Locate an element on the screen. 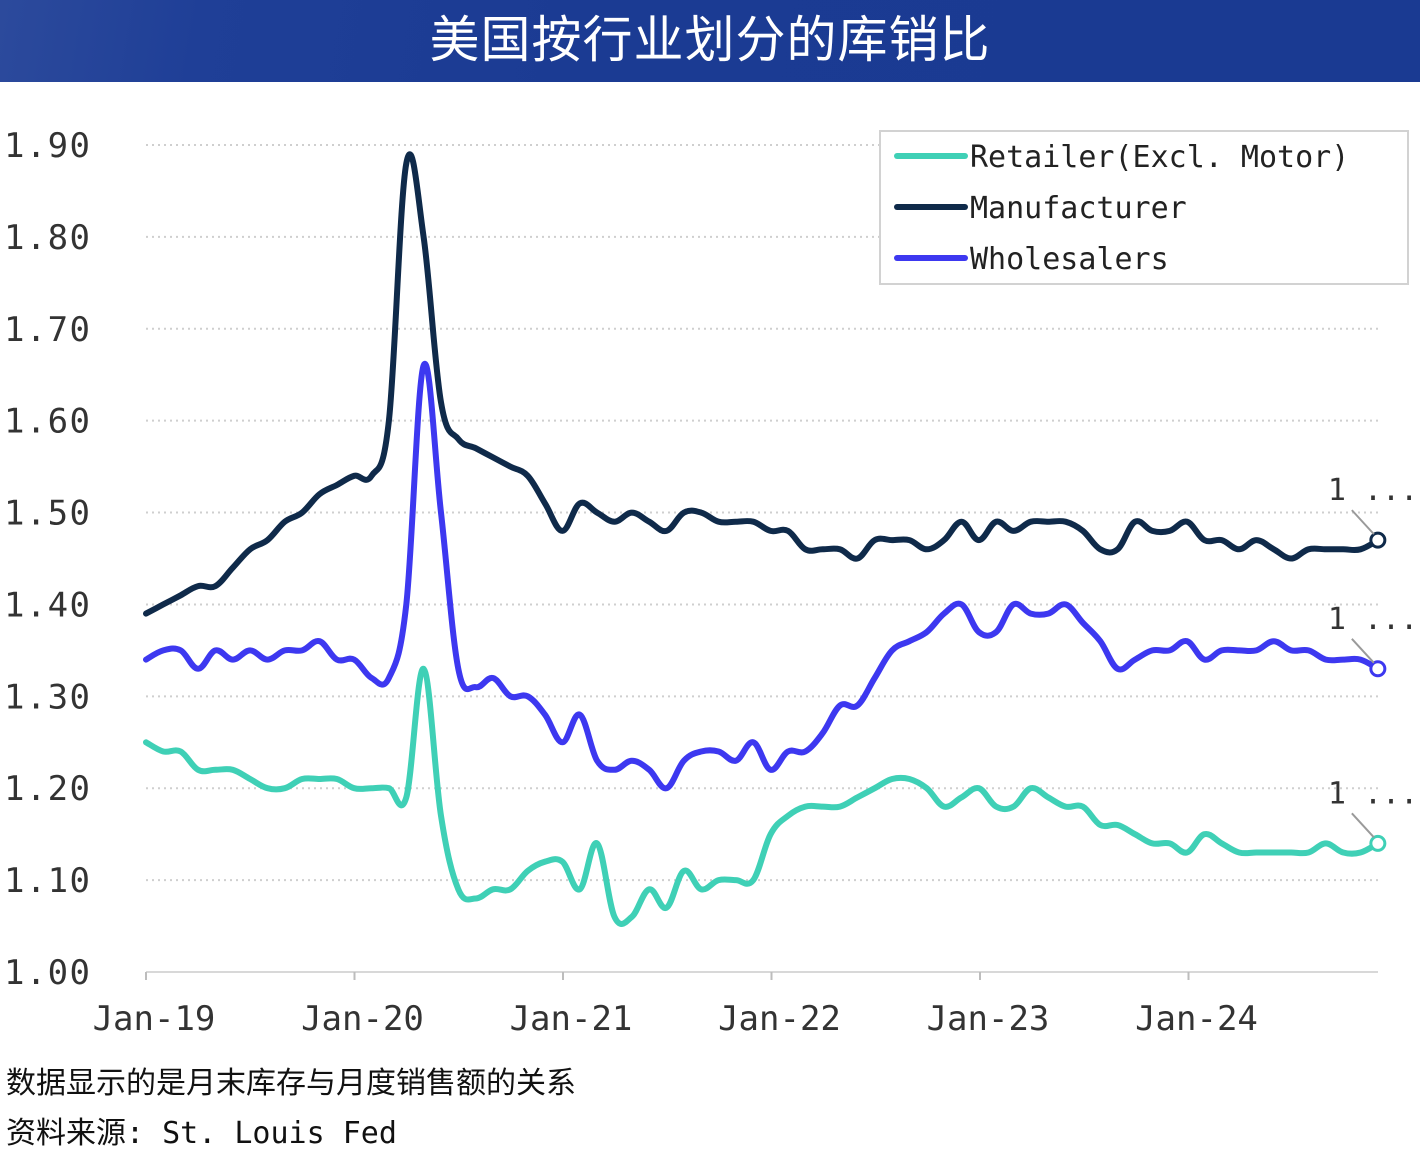 The height and width of the screenshot is (1152, 1420). title-banner is located at coordinates (710, 41).